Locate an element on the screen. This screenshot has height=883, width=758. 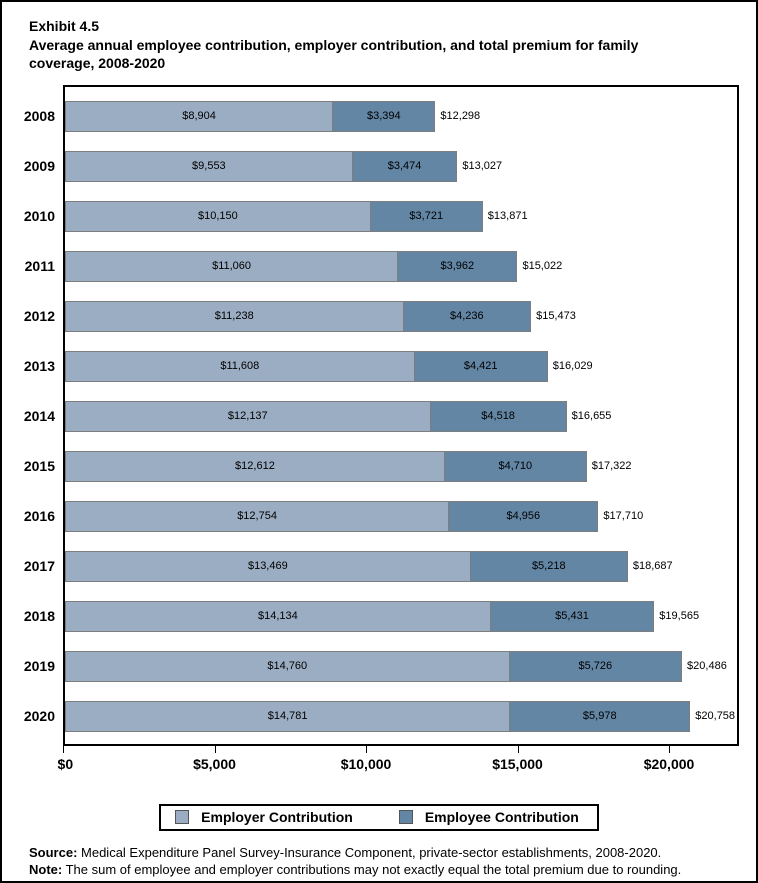
year-label: 2010 is located at coordinates (39, 216).